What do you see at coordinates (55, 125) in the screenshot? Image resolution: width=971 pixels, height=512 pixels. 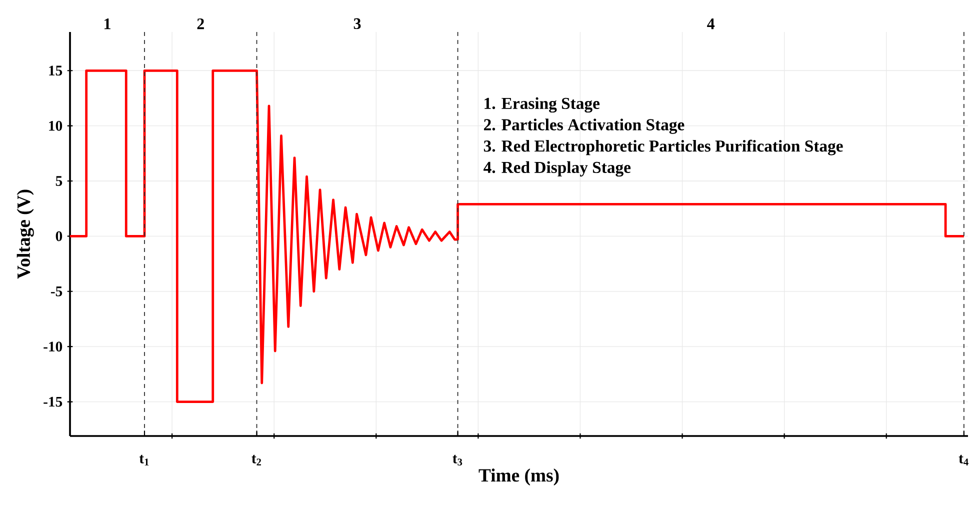 I see `y-tick-label: 10` at bounding box center [55, 125].